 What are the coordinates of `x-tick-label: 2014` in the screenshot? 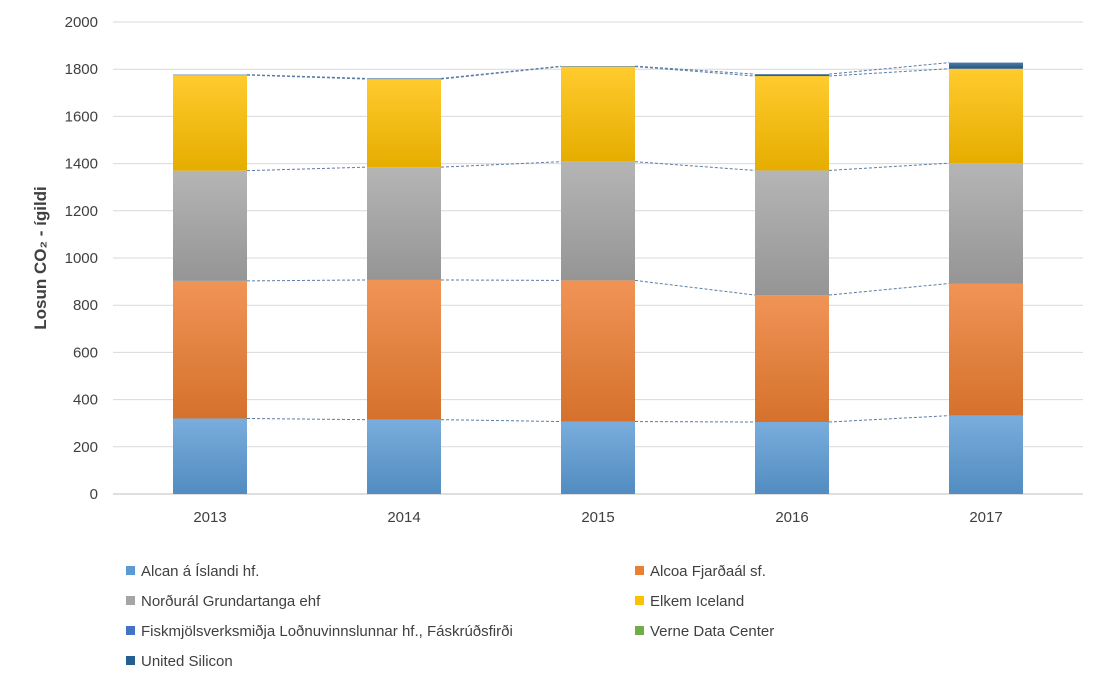 It's located at (403, 517).